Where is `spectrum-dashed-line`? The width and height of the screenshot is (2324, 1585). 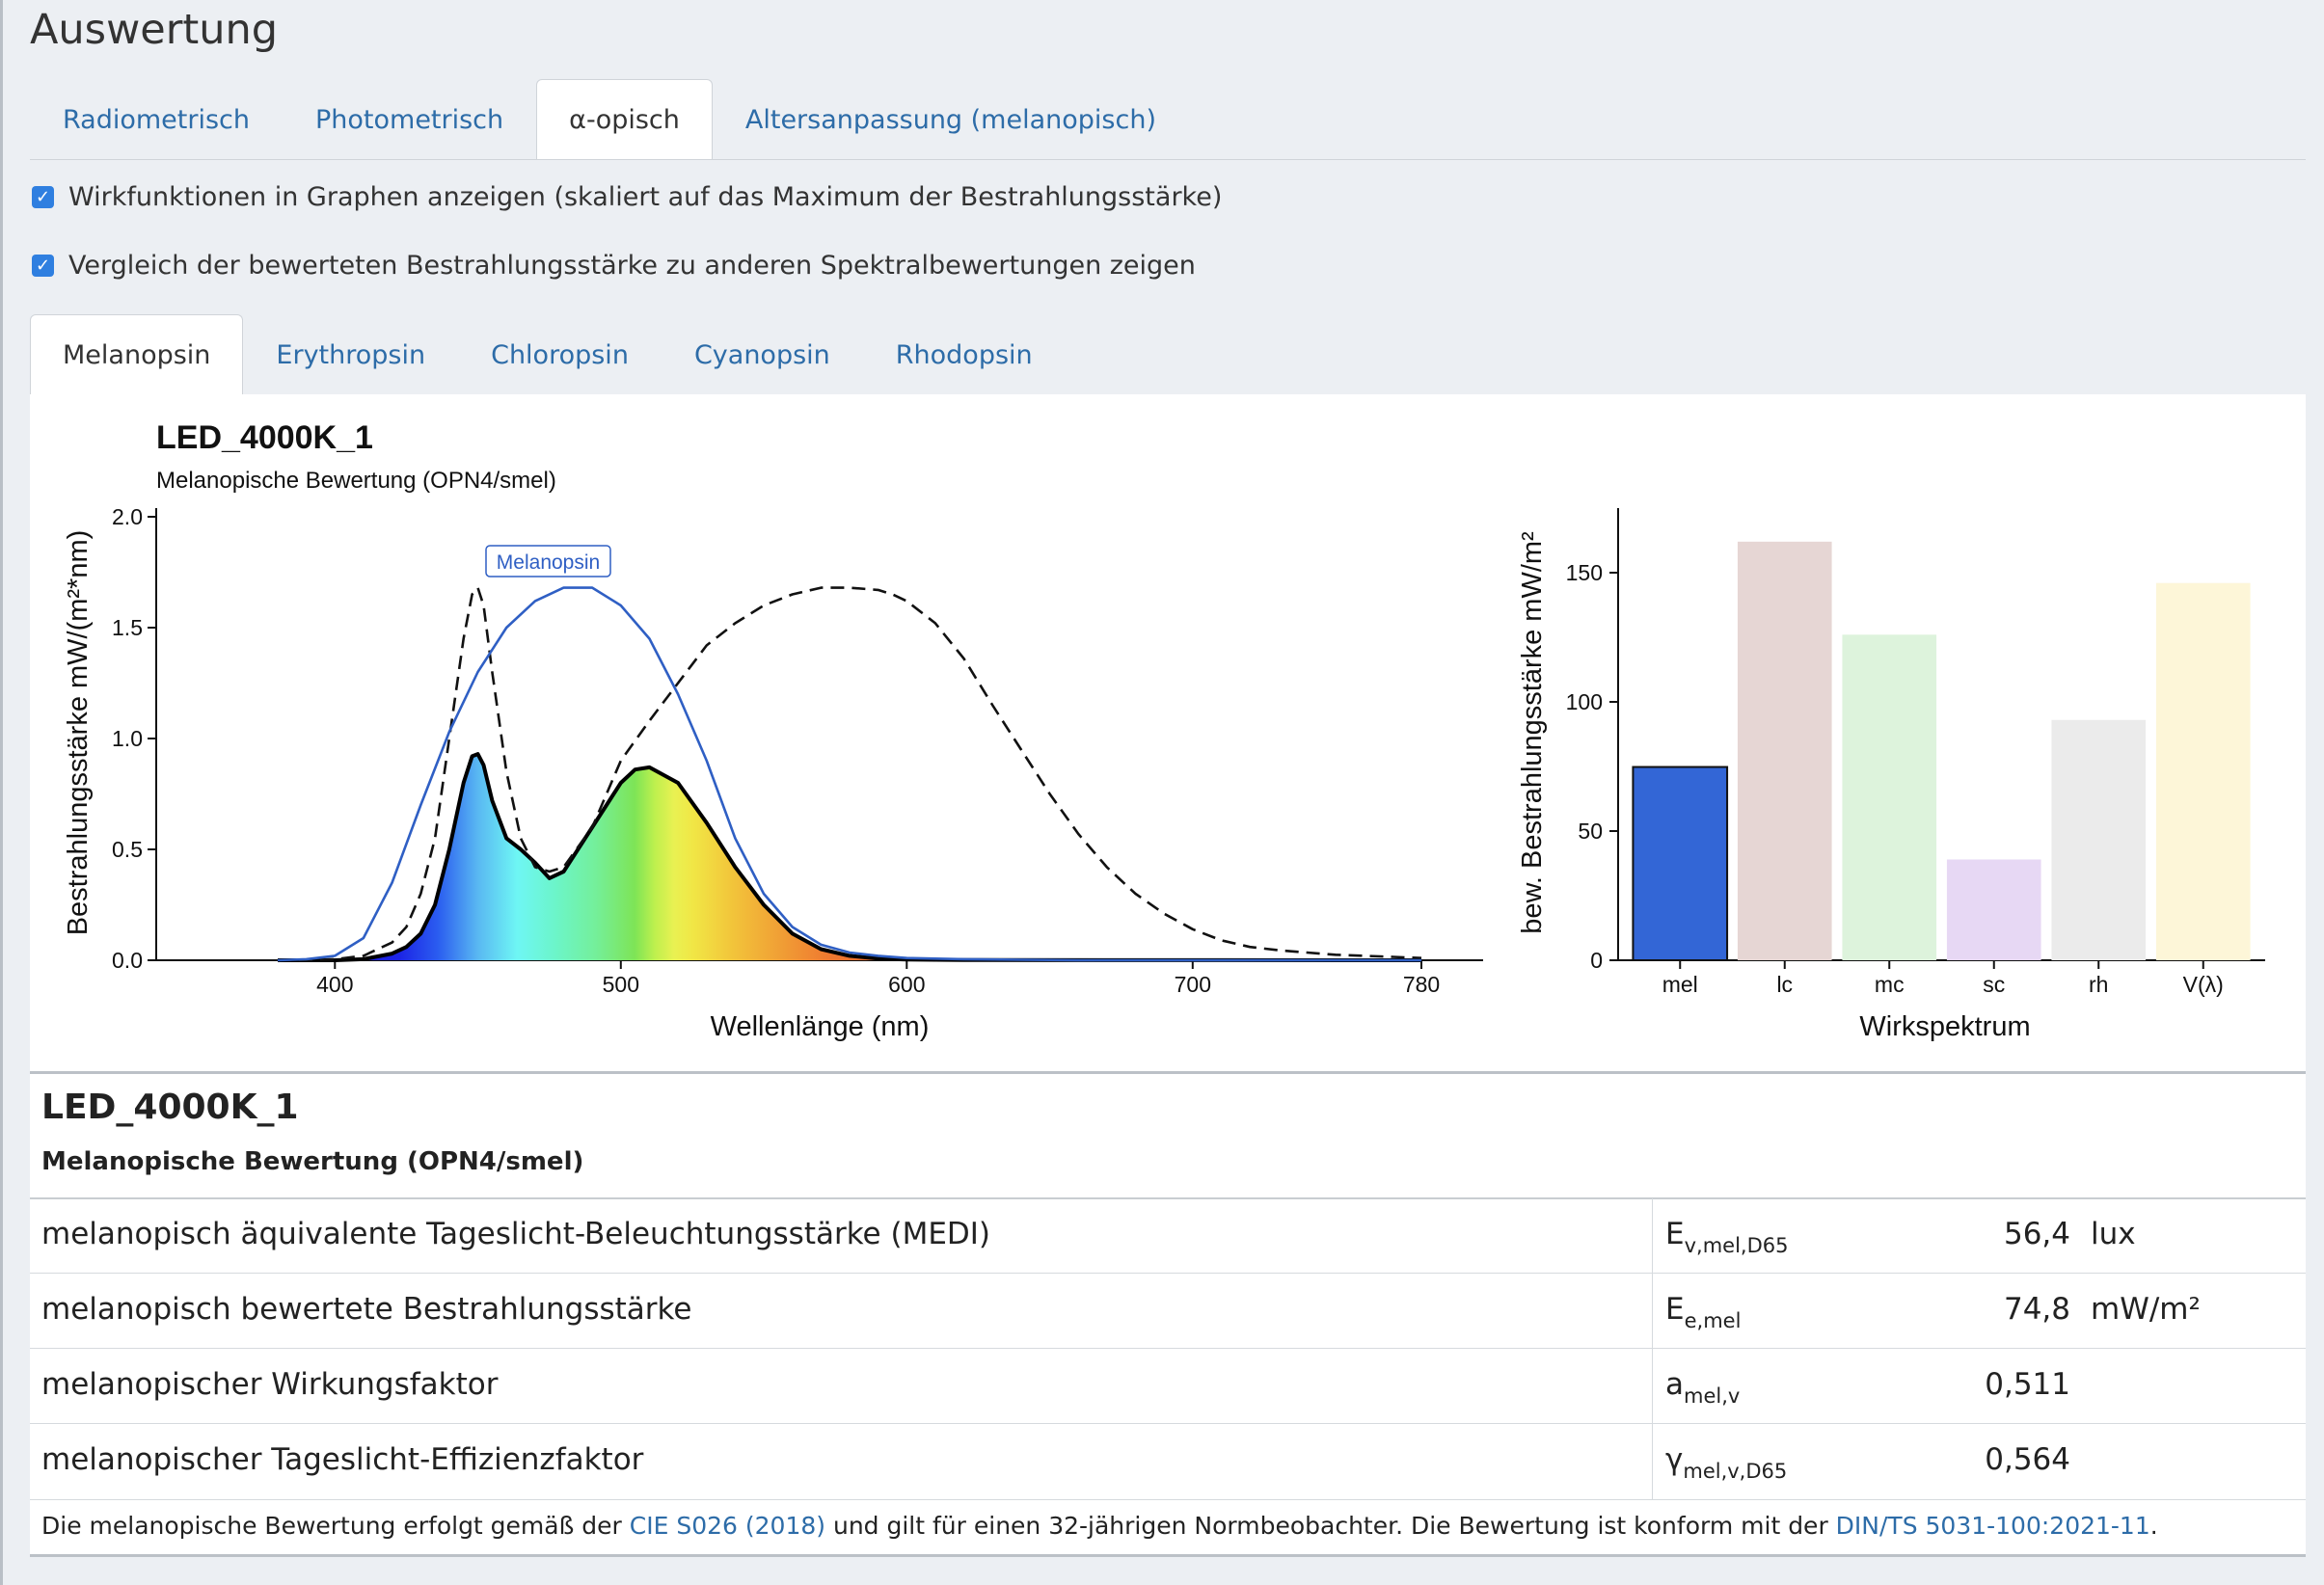
spectrum-dashed-line is located at coordinates (850, 774).